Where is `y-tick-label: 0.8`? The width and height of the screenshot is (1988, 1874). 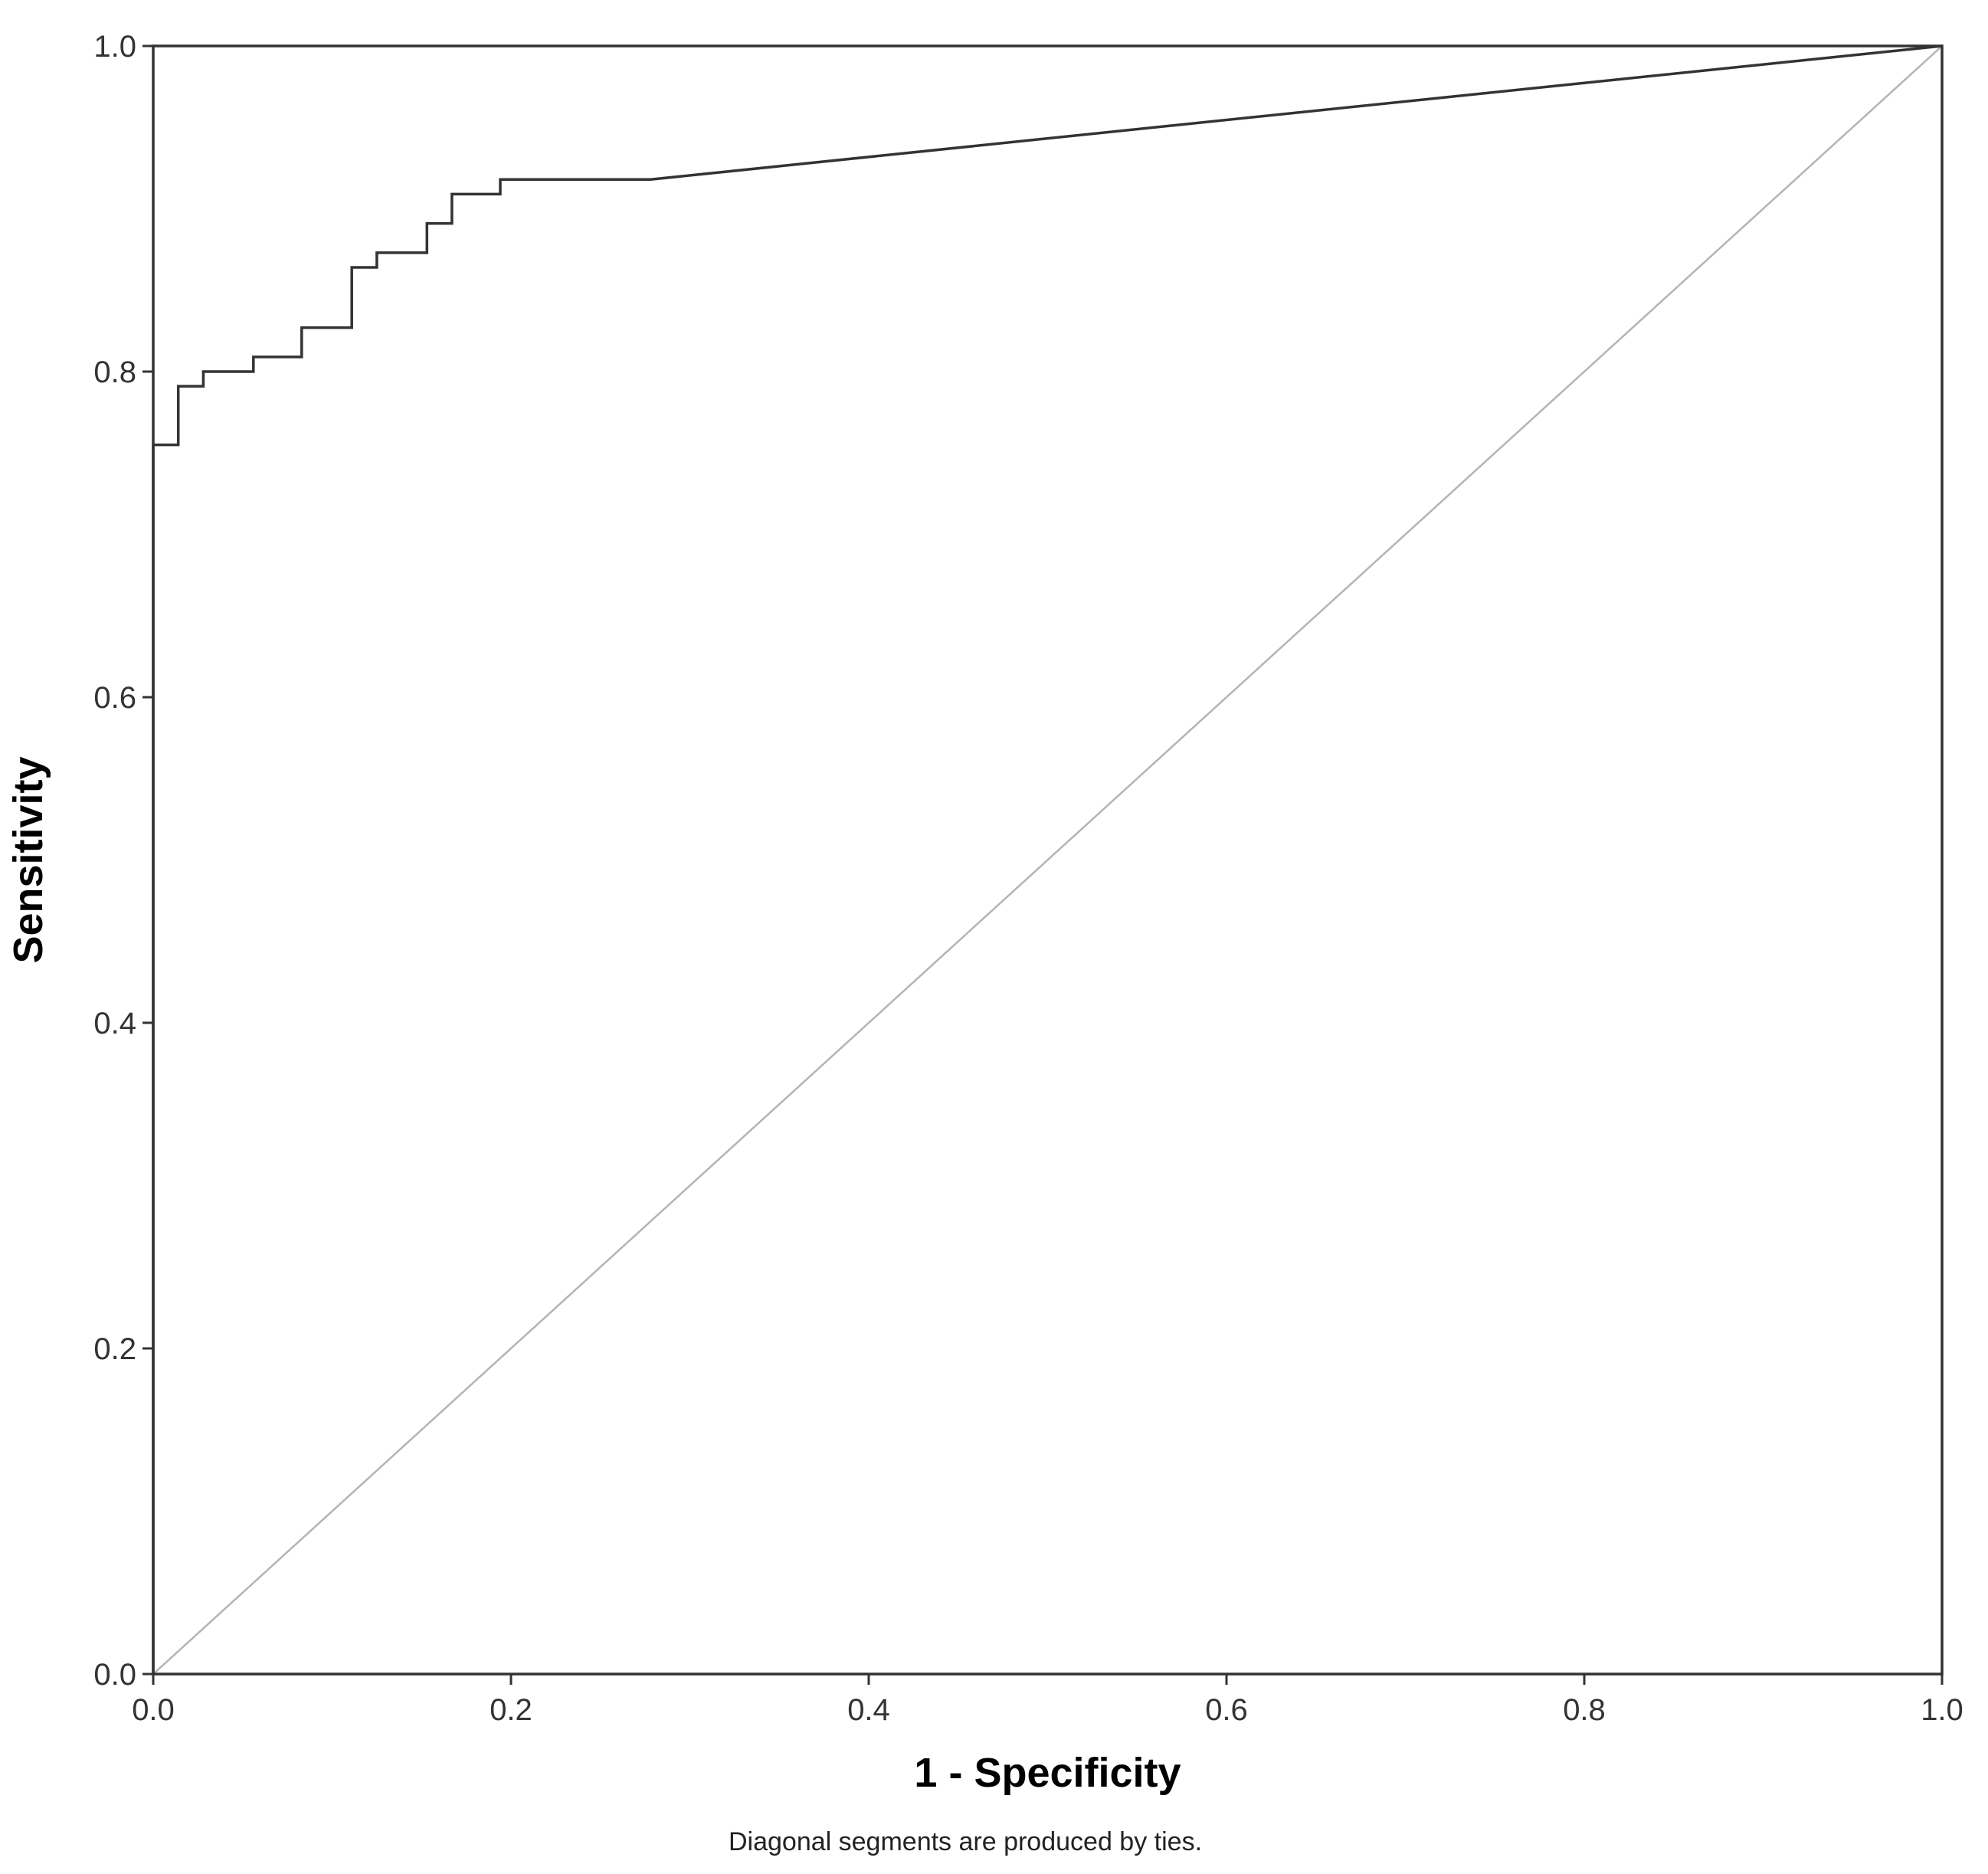
y-tick-label: 0.8 is located at coordinates (114, 372).